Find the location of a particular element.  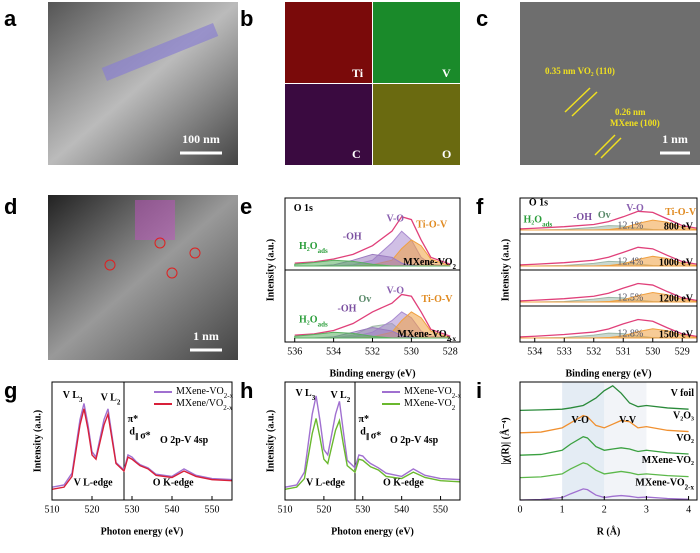

feature-label: V L-edge is located at coordinates (326, 483).